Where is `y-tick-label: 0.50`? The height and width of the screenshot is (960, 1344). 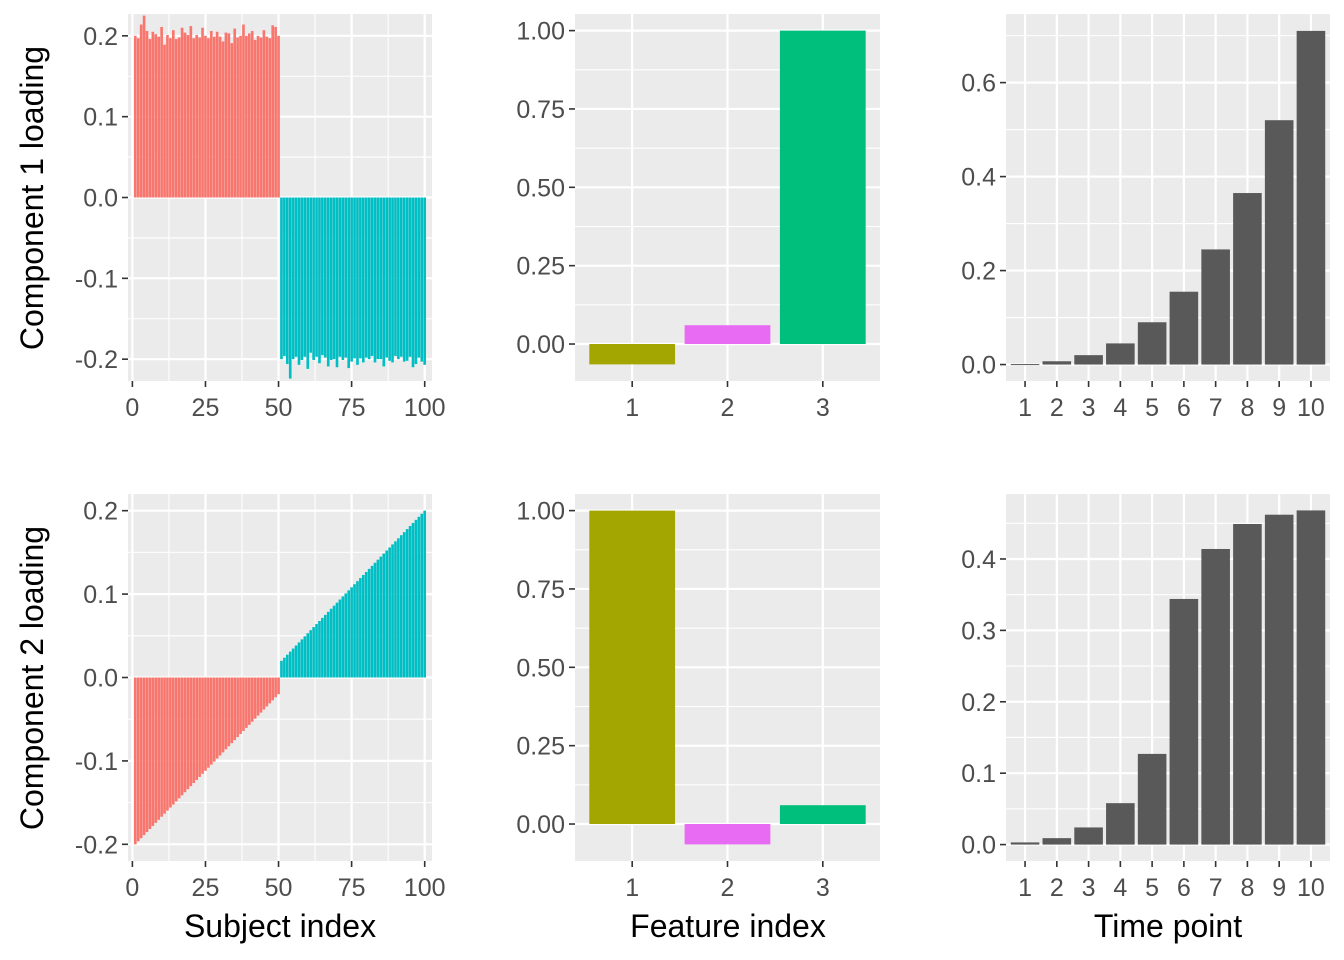 y-tick-label: 0.50 is located at coordinates (540, 188).